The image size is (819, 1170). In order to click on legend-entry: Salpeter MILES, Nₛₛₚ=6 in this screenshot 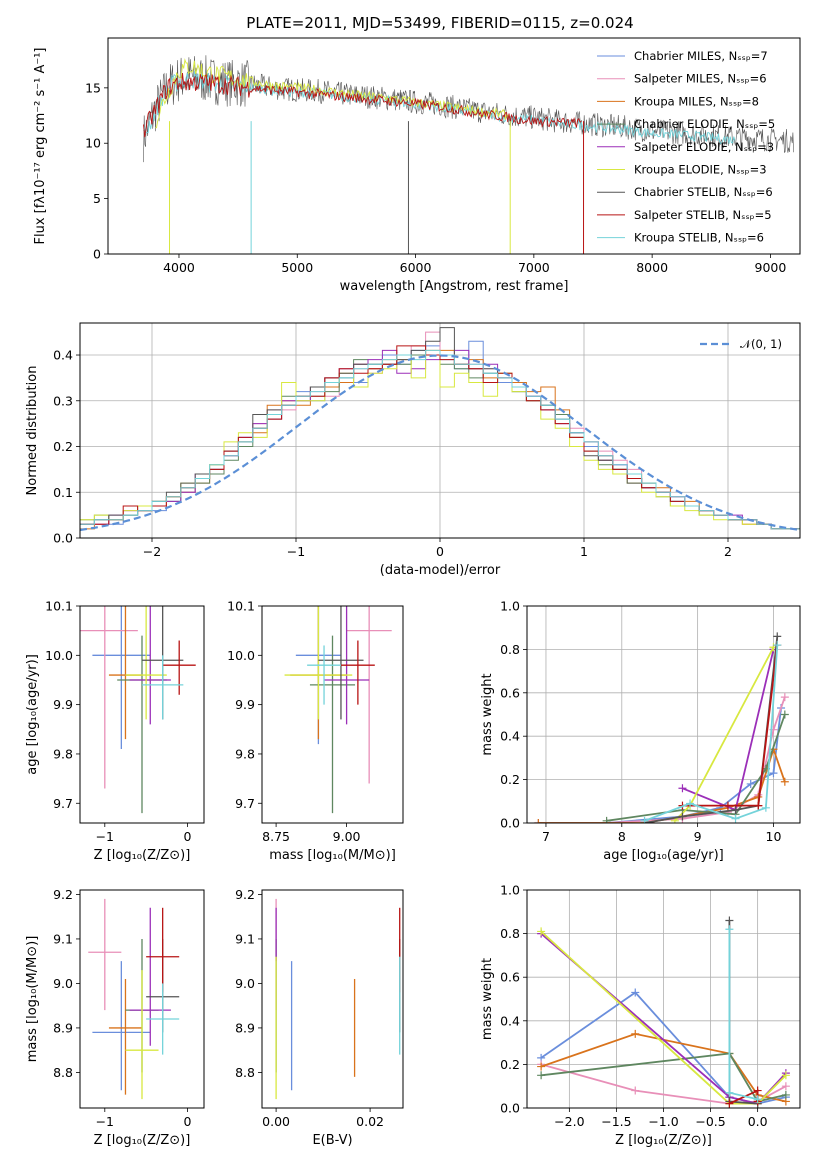, I will do `click(700, 79)`.